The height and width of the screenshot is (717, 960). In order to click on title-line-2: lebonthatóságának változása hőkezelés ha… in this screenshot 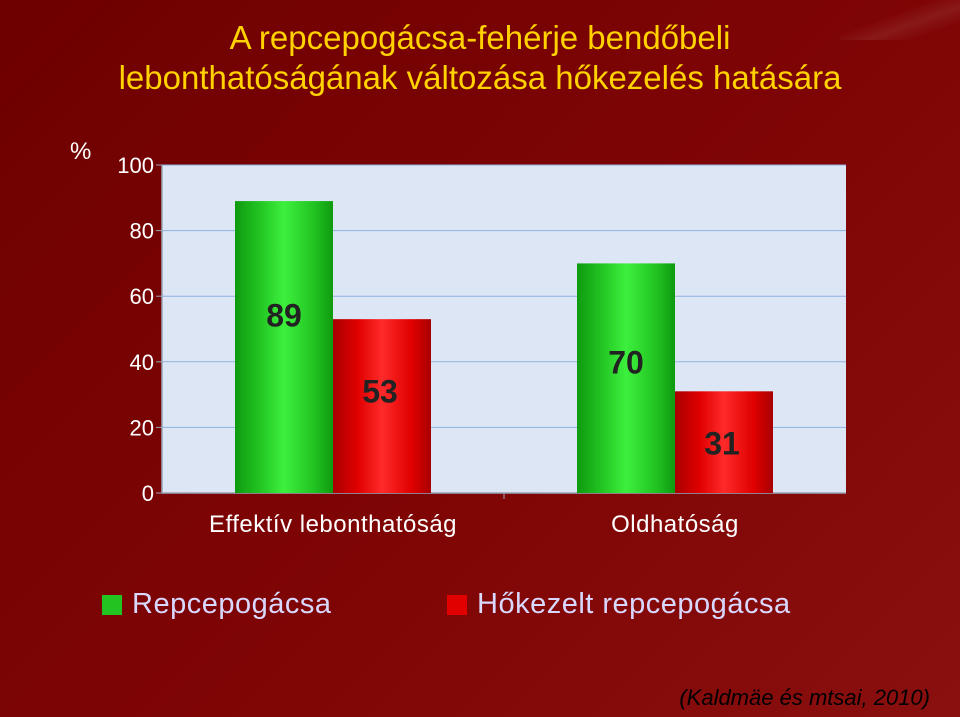, I will do `click(480, 77)`.